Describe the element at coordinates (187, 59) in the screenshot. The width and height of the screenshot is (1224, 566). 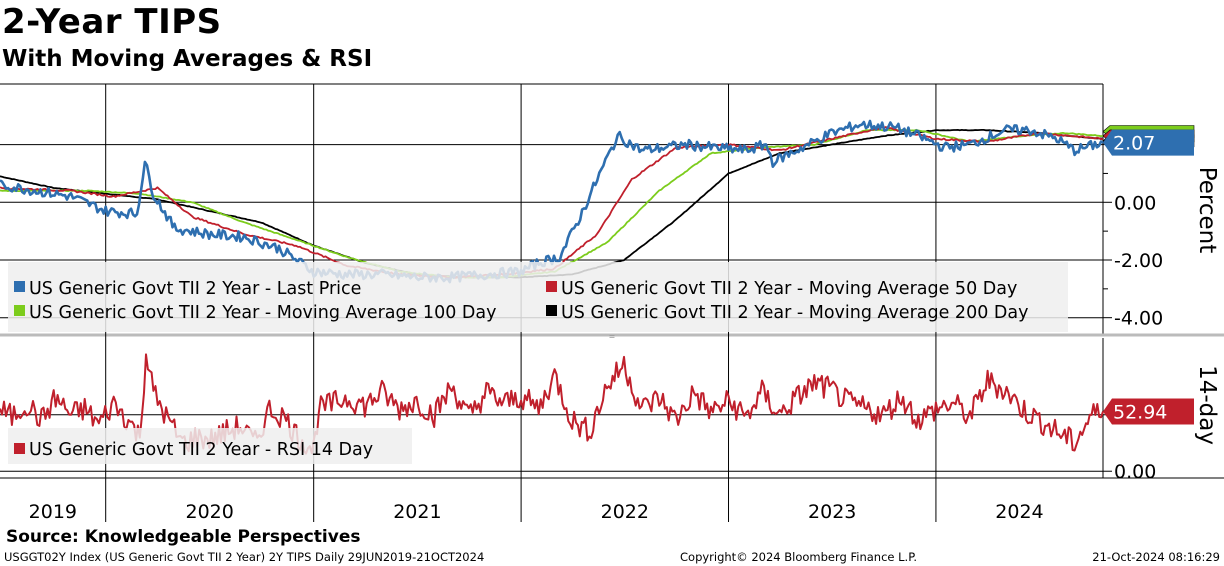
I see `chart-subtitle: With Moving Averages & RSI` at that location.